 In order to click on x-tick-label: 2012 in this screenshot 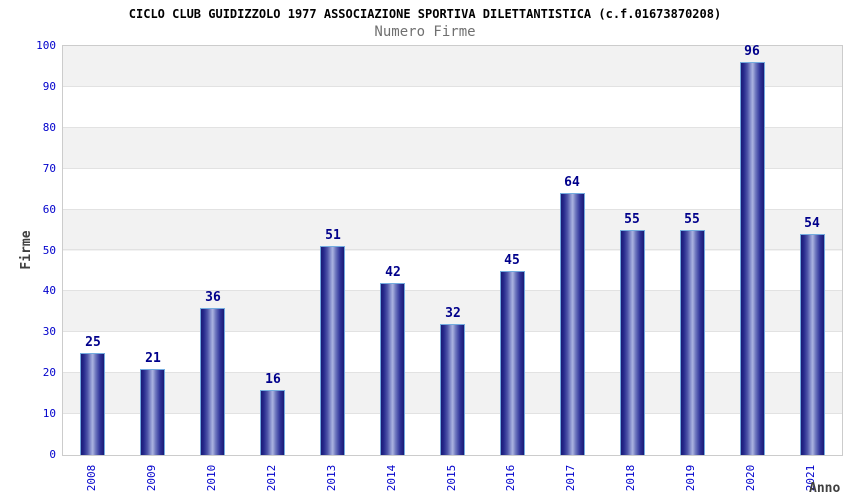, I will do `click(271, 478)`.